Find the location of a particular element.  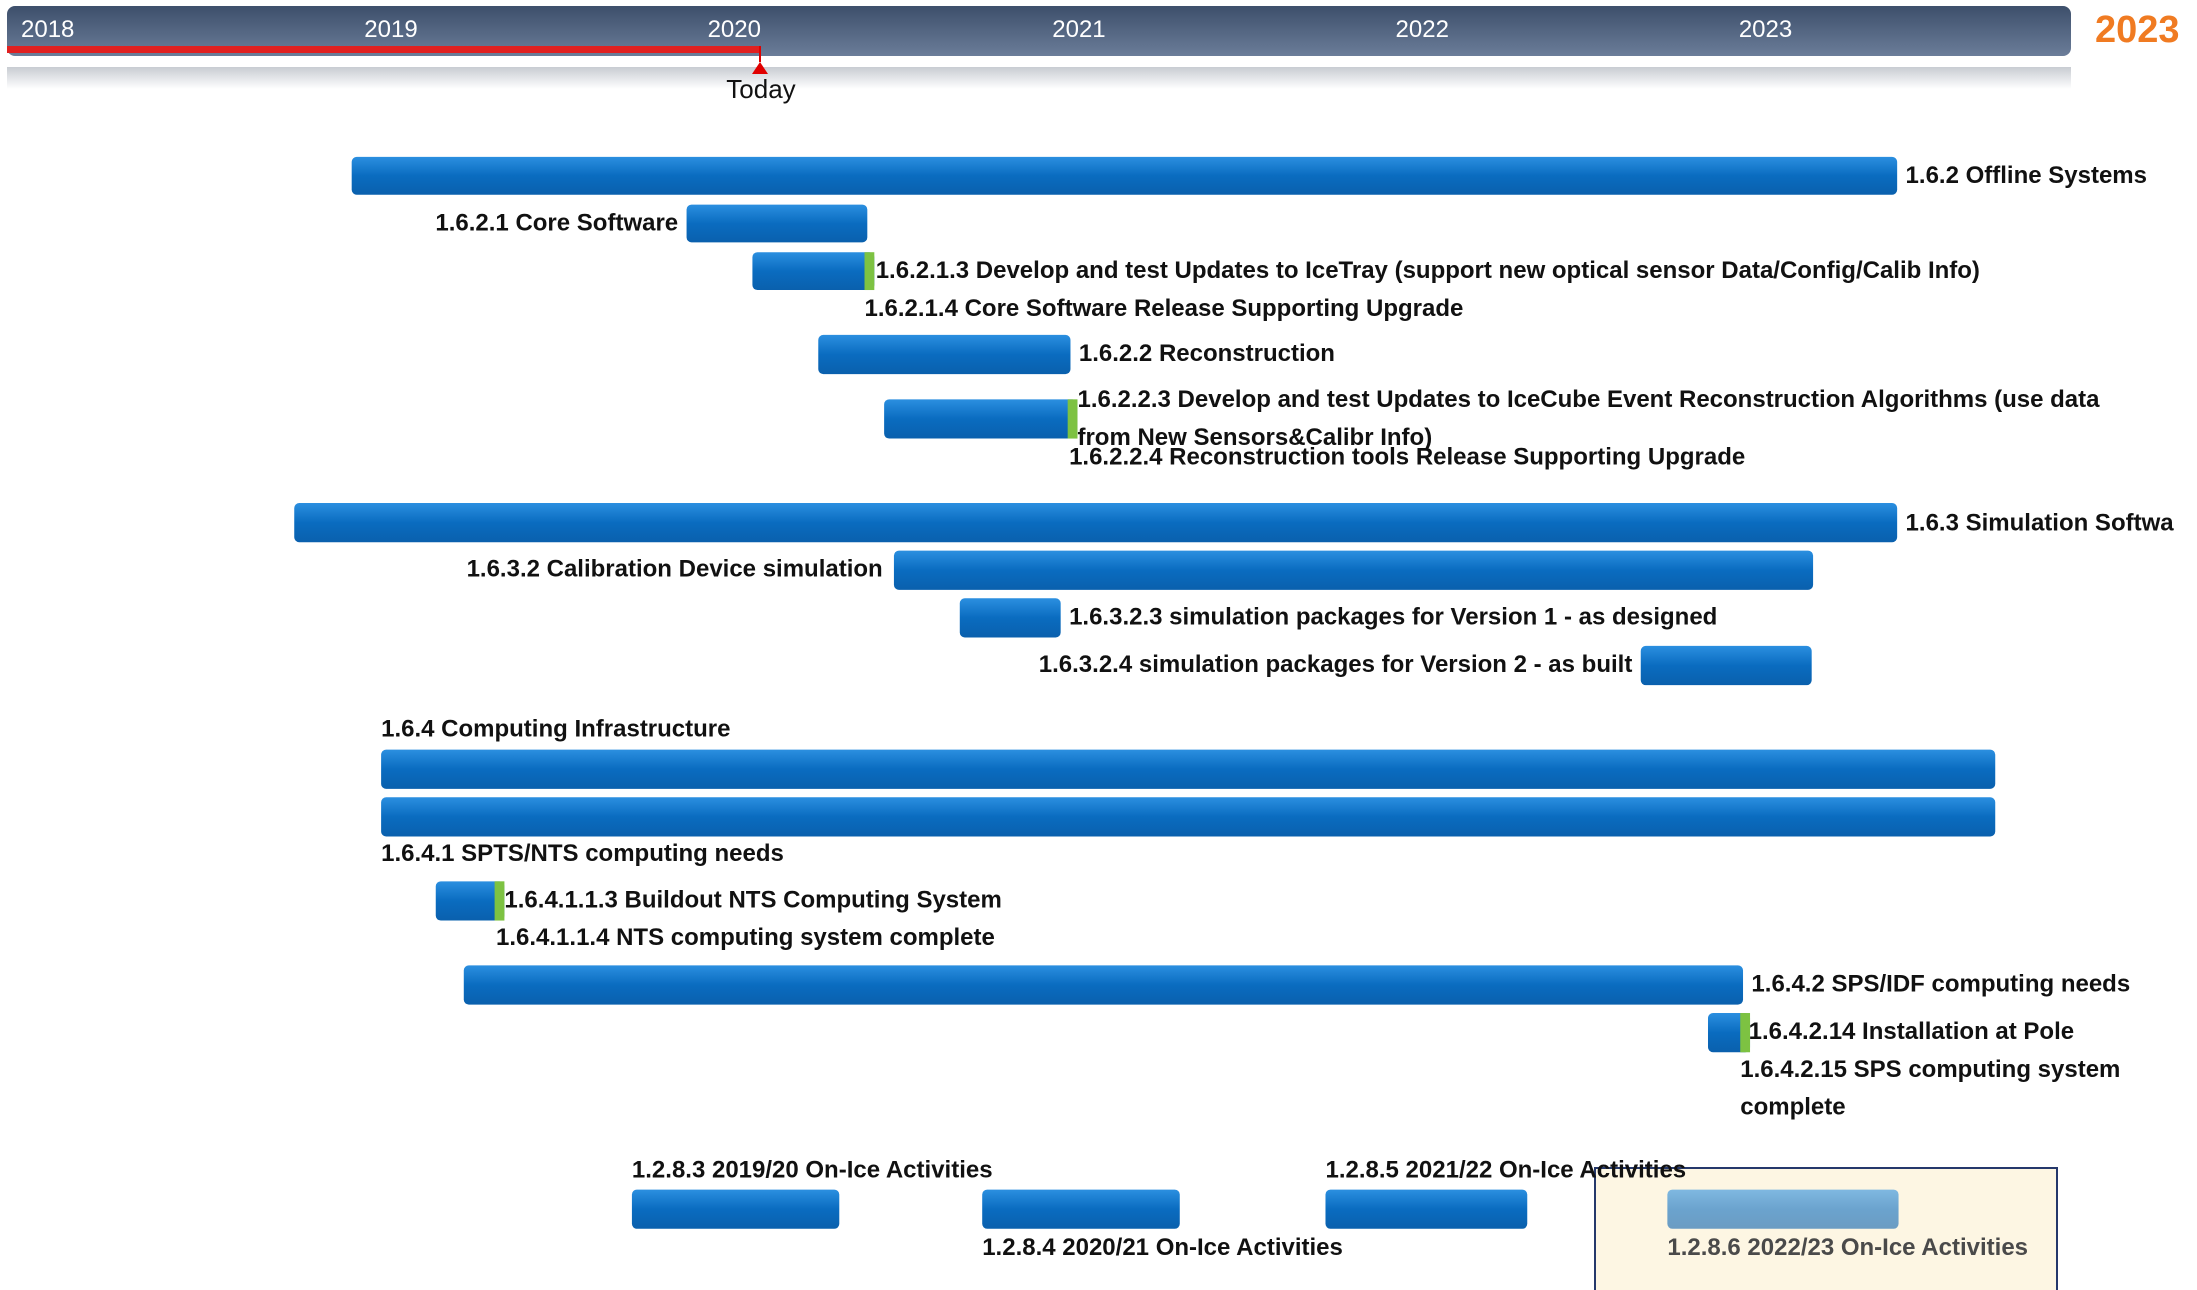

year-label: 2021 is located at coordinates (1078, 29).